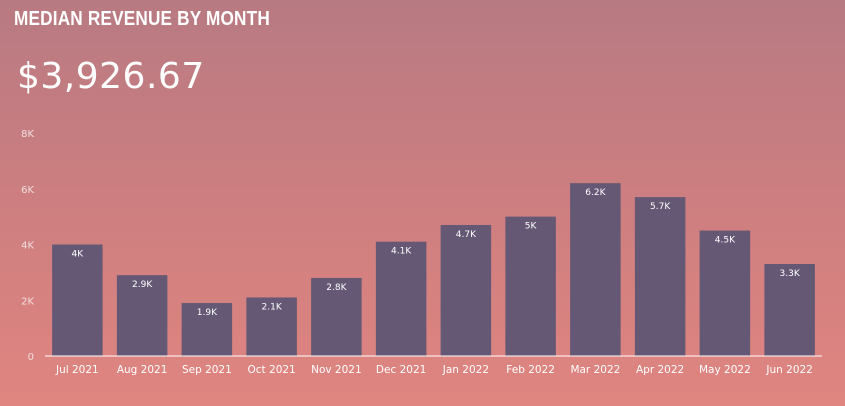 The image size is (845, 406). I want to click on median-revenue-value: $3,926.67, so click(111, 76).